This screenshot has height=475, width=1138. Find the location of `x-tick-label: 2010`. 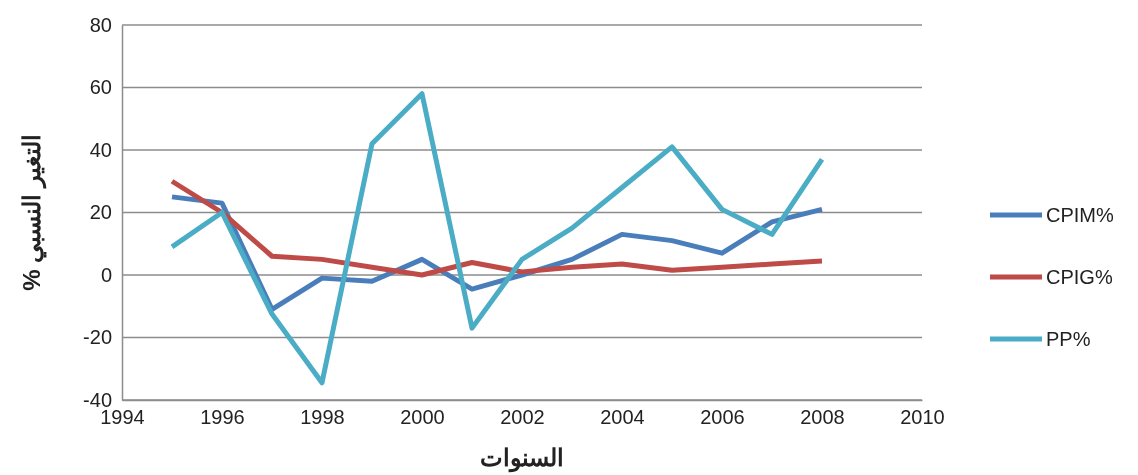

x-tick-label: 2010 is located at coordinates (922, 417).